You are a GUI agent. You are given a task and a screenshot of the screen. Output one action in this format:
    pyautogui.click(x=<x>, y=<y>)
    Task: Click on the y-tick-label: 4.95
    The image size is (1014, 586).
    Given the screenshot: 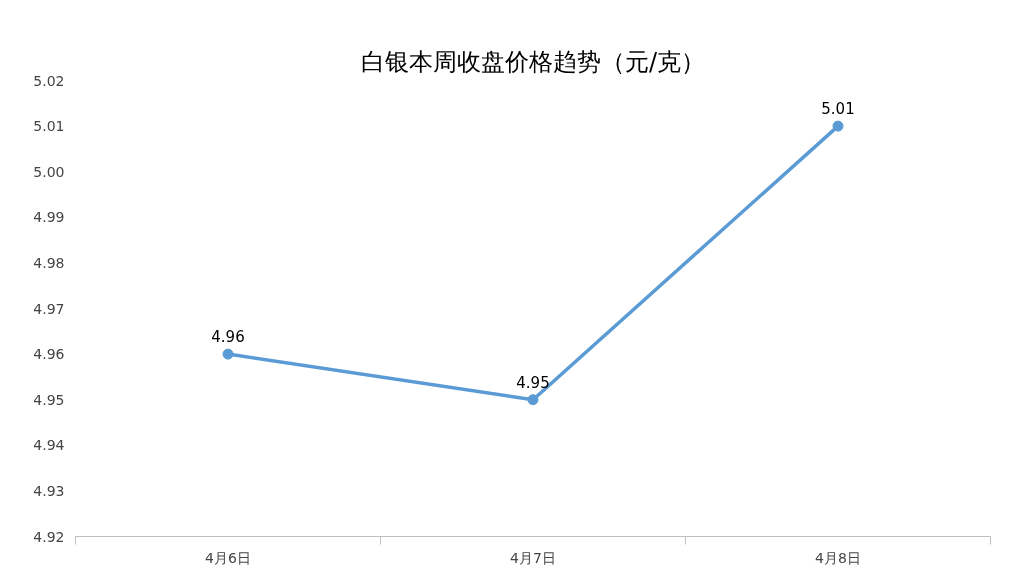 What is the action you would take?
    pyautogui.click(x=49, y=399)
    